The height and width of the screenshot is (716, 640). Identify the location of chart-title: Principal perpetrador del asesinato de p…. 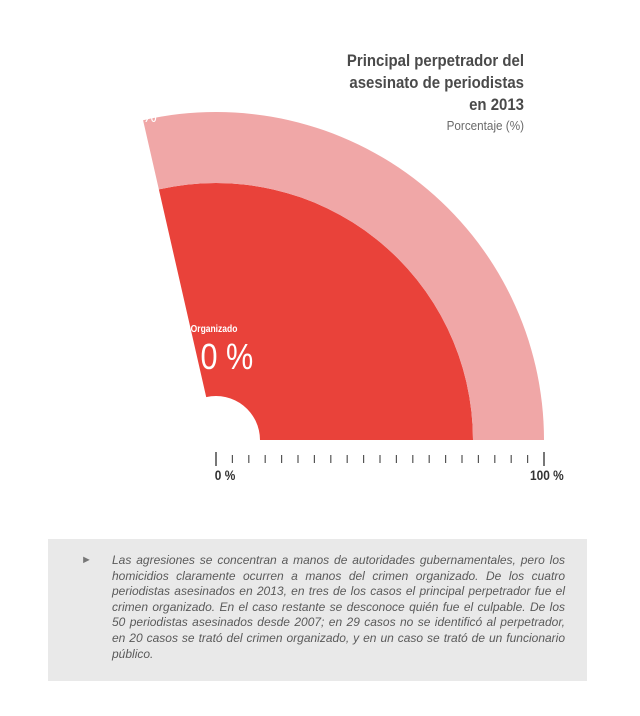
(435, 82).